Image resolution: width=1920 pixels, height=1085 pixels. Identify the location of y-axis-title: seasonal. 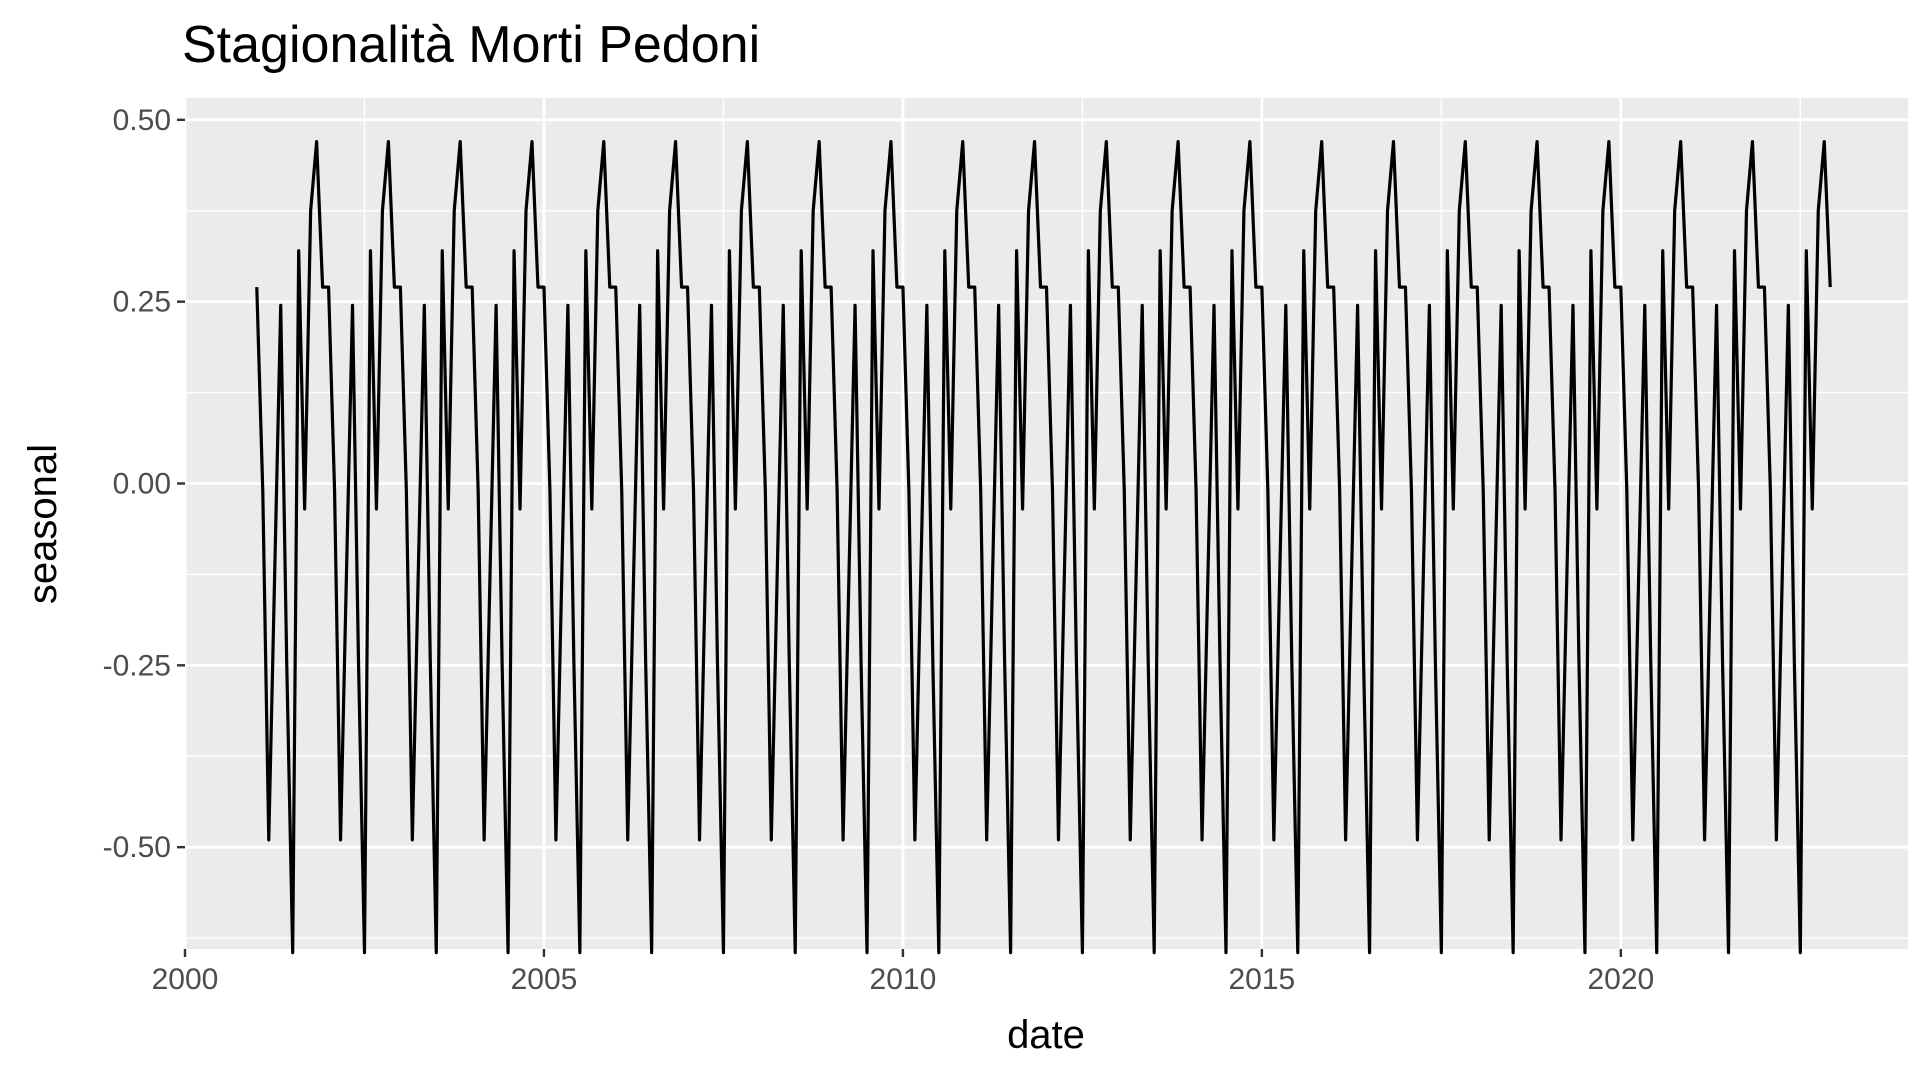
(43, 524).